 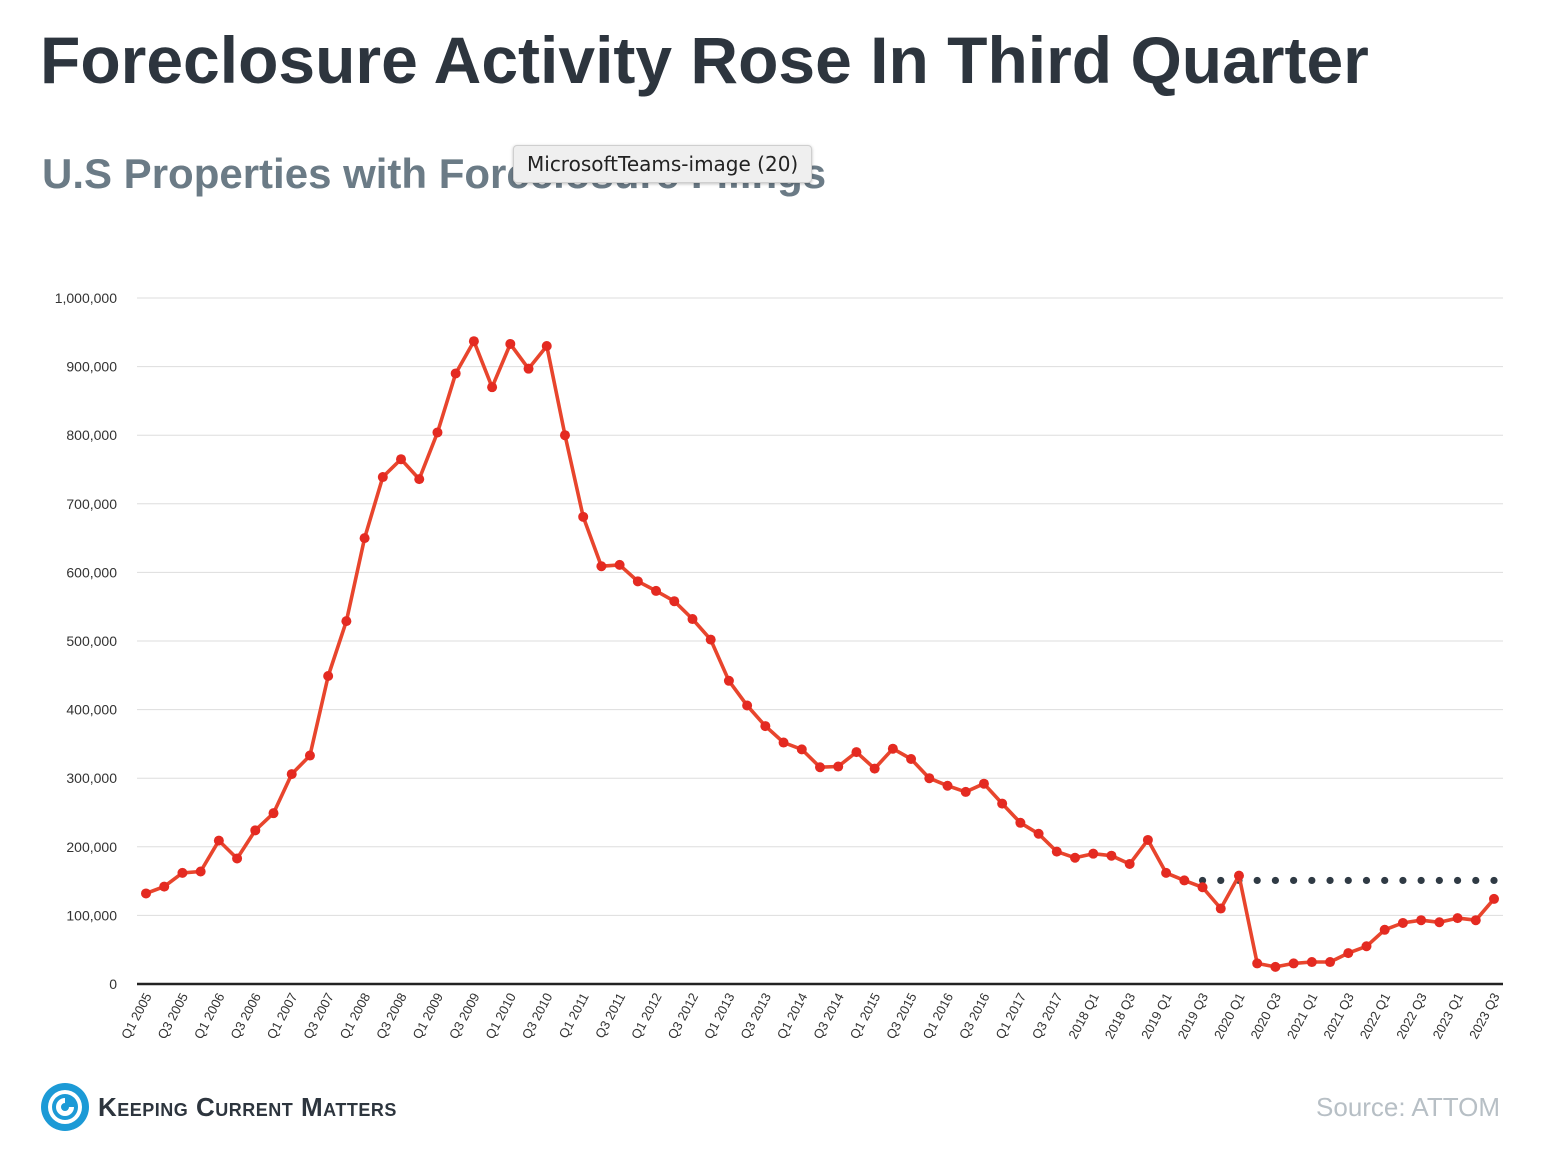 What do you see at coordinates (91, 572) in the screenshot?
I see `y-tick-label: 600,000` at bounding box center [91, 572].